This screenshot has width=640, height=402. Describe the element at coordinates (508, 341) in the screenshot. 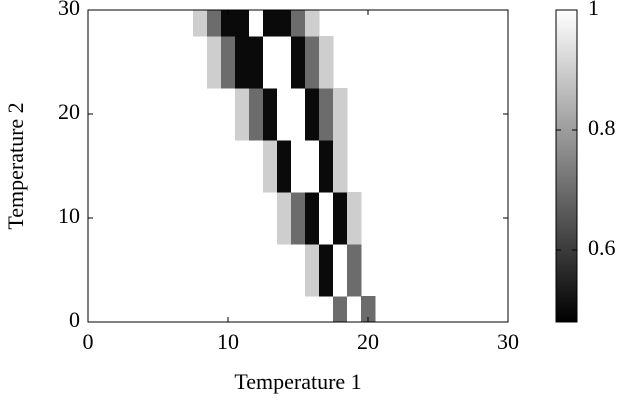

I see `x-tick-label: 30` at that location.